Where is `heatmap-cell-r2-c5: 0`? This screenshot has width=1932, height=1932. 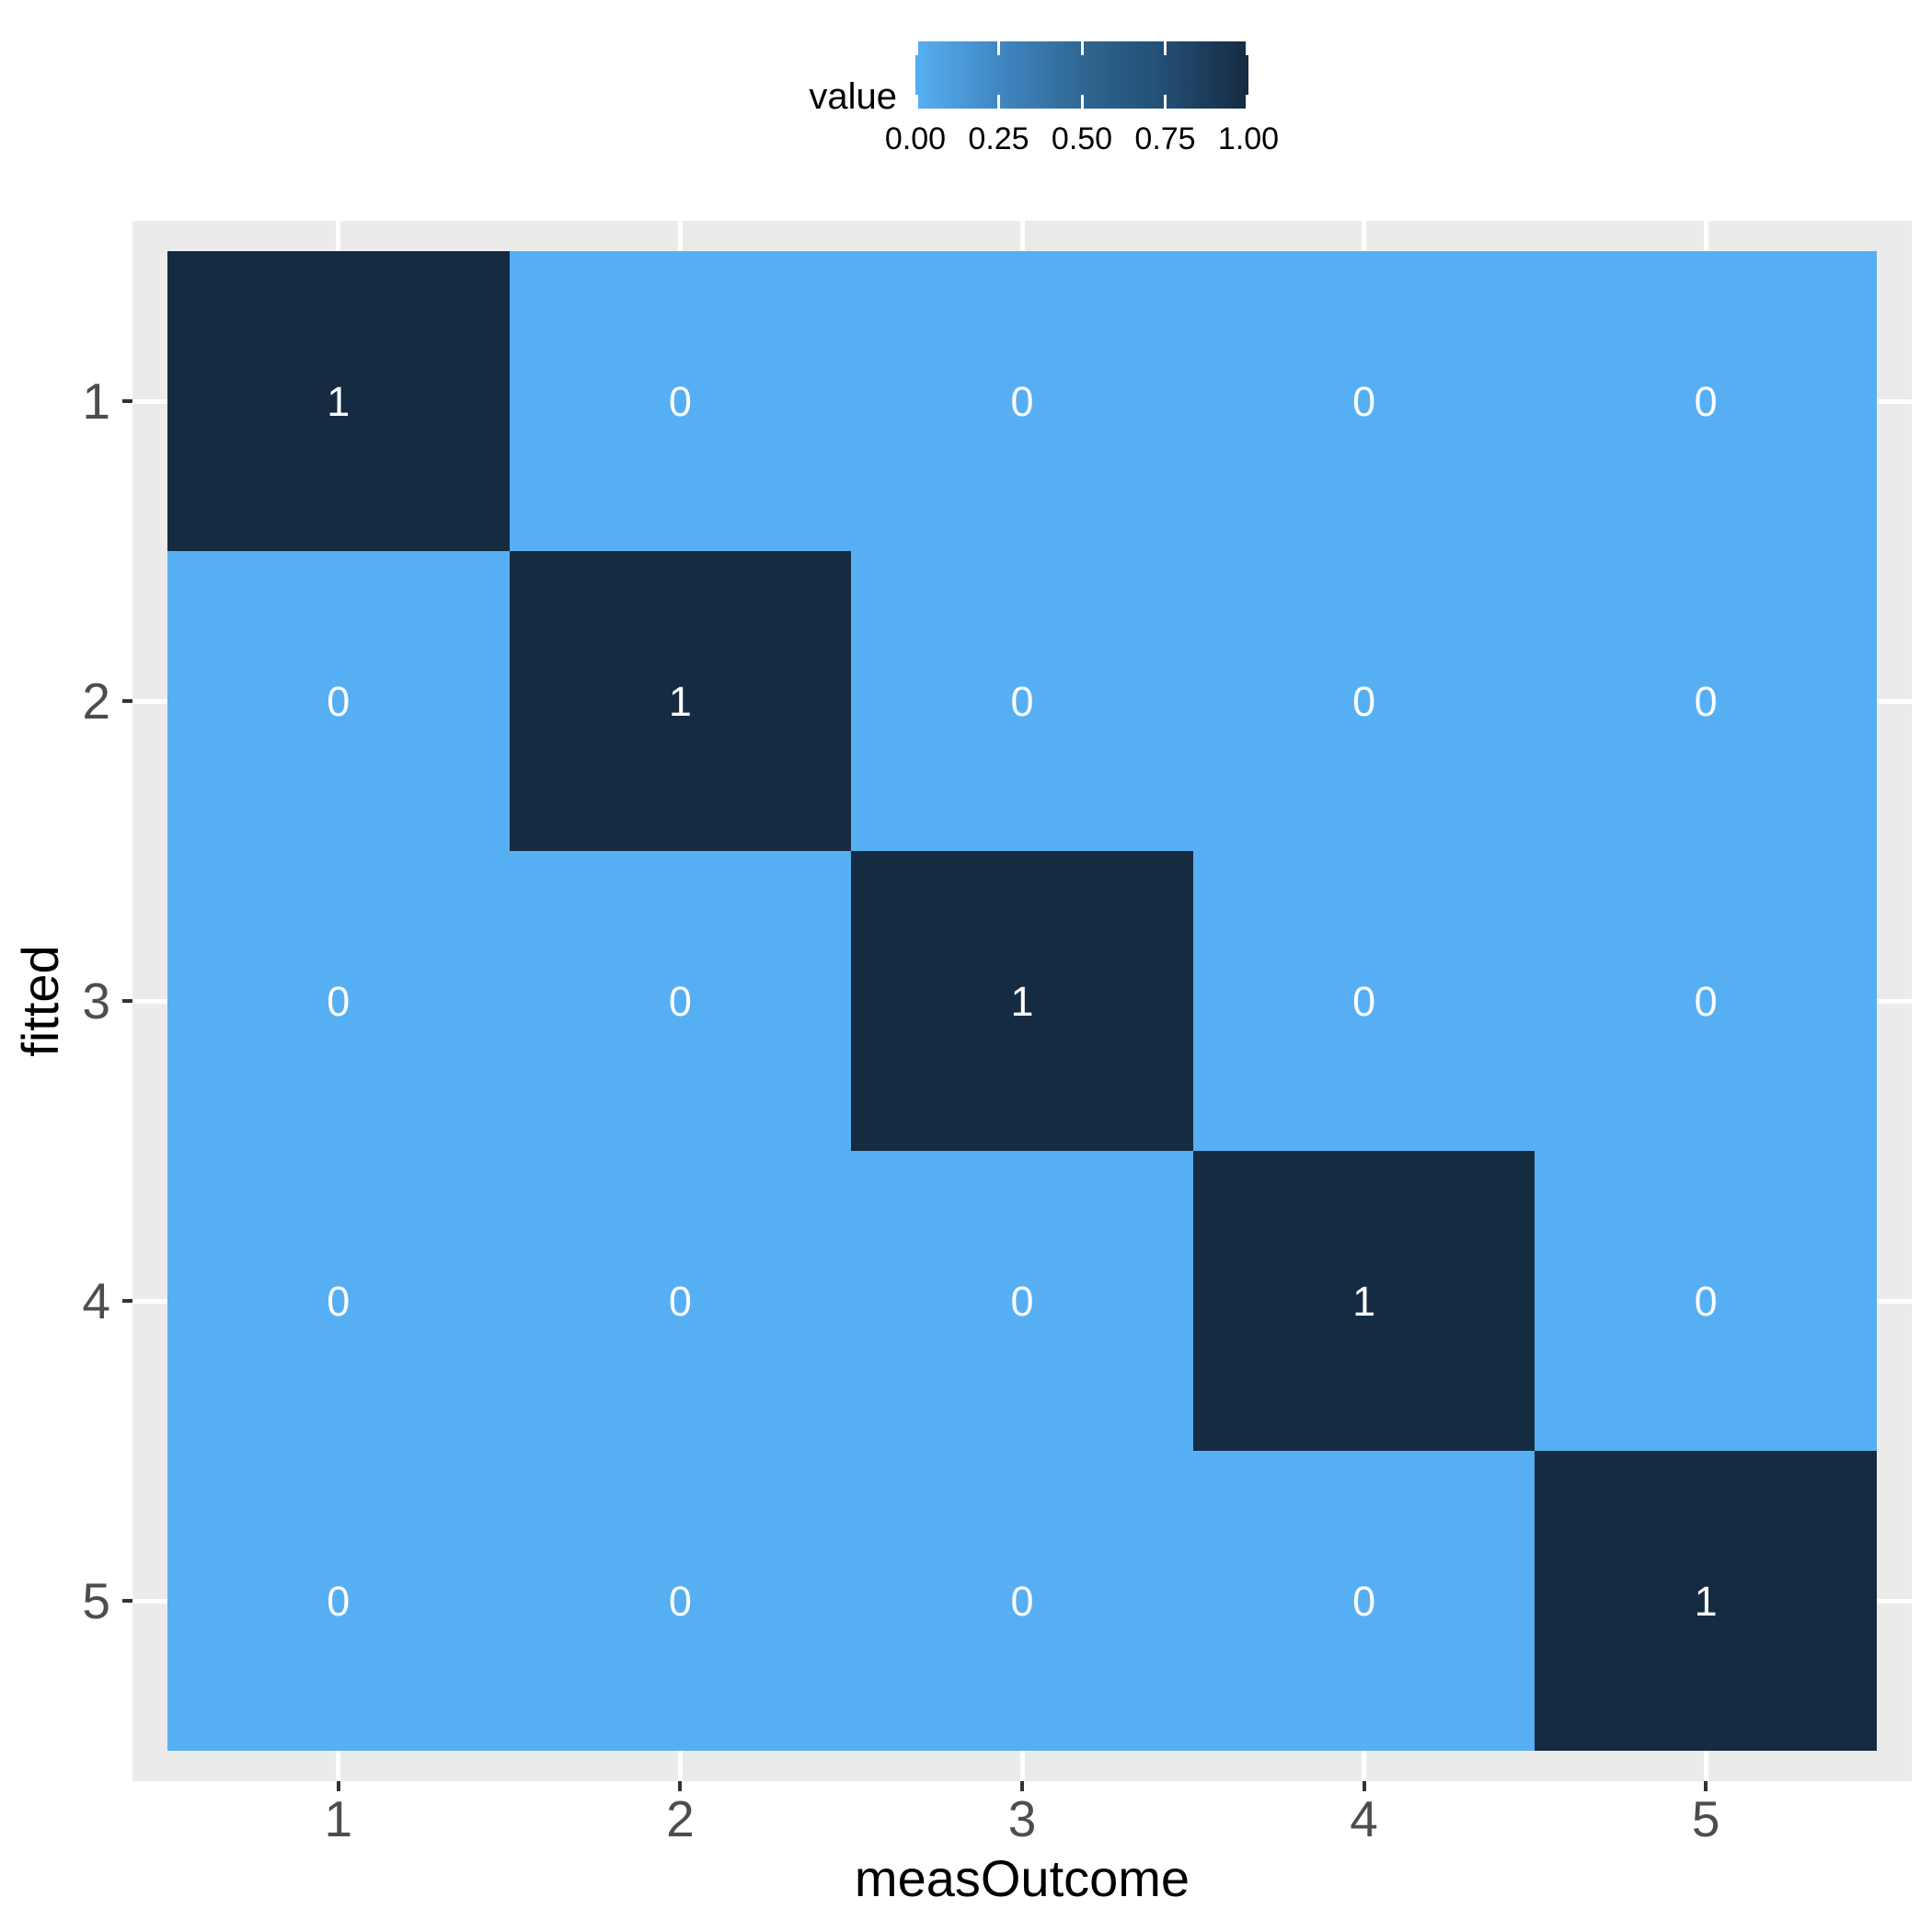
heatmap-cell-r2-c5: 0 is located at coordinates (1706, 701).